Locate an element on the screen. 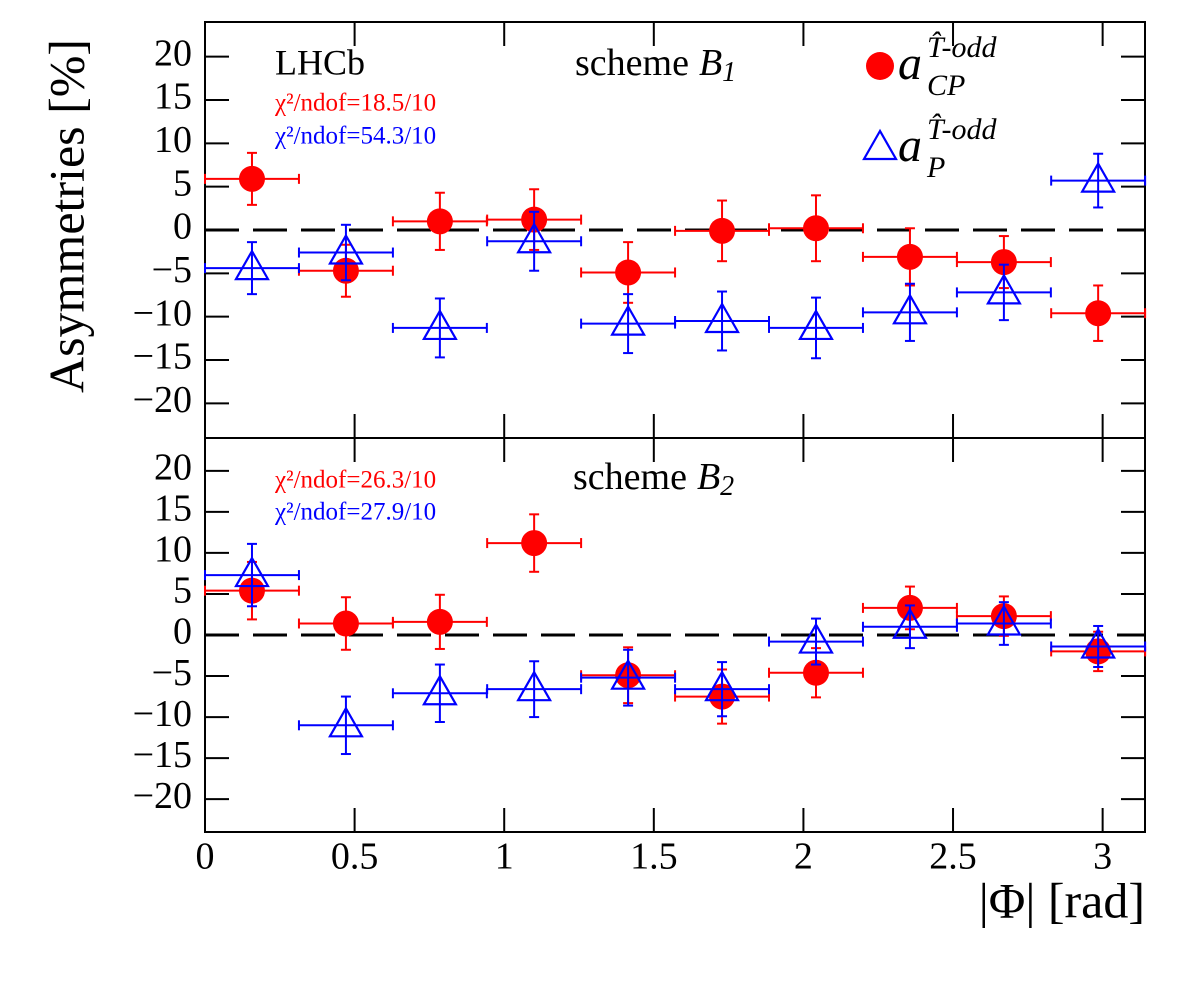  panel-label: scheme B2 is located at coordinates (653, 479).